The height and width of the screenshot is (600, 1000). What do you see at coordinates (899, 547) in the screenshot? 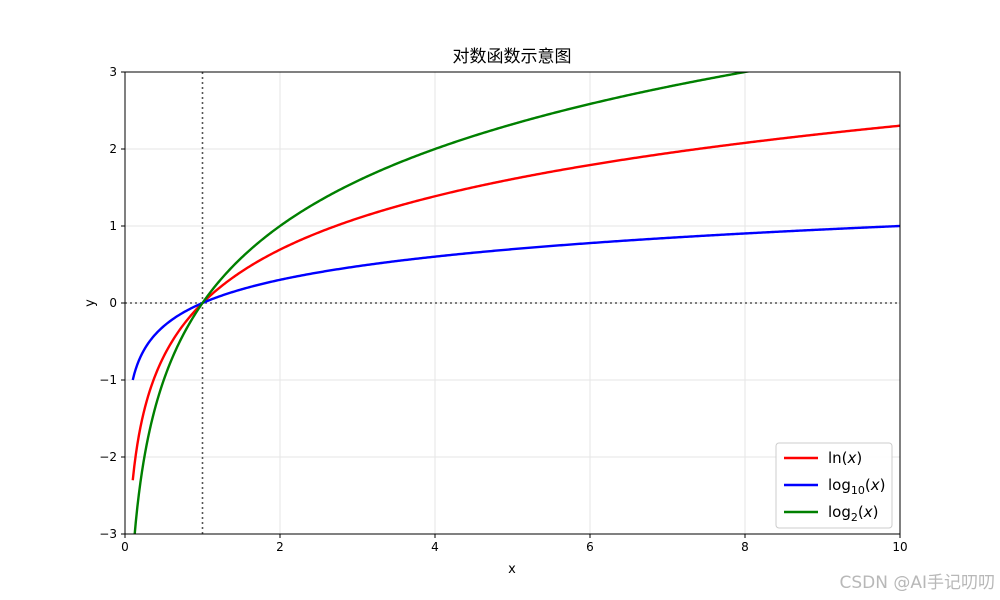
I see `x-tick-label: 10` at bounding box center [899, 547].